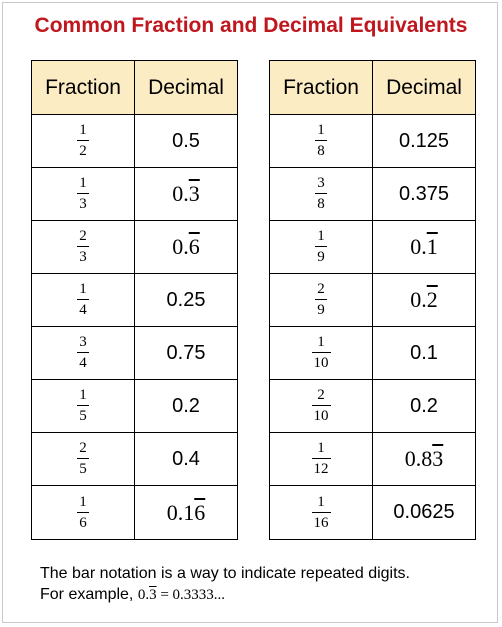  I want to click on decimal-value: 0.1, so click(424, 246).